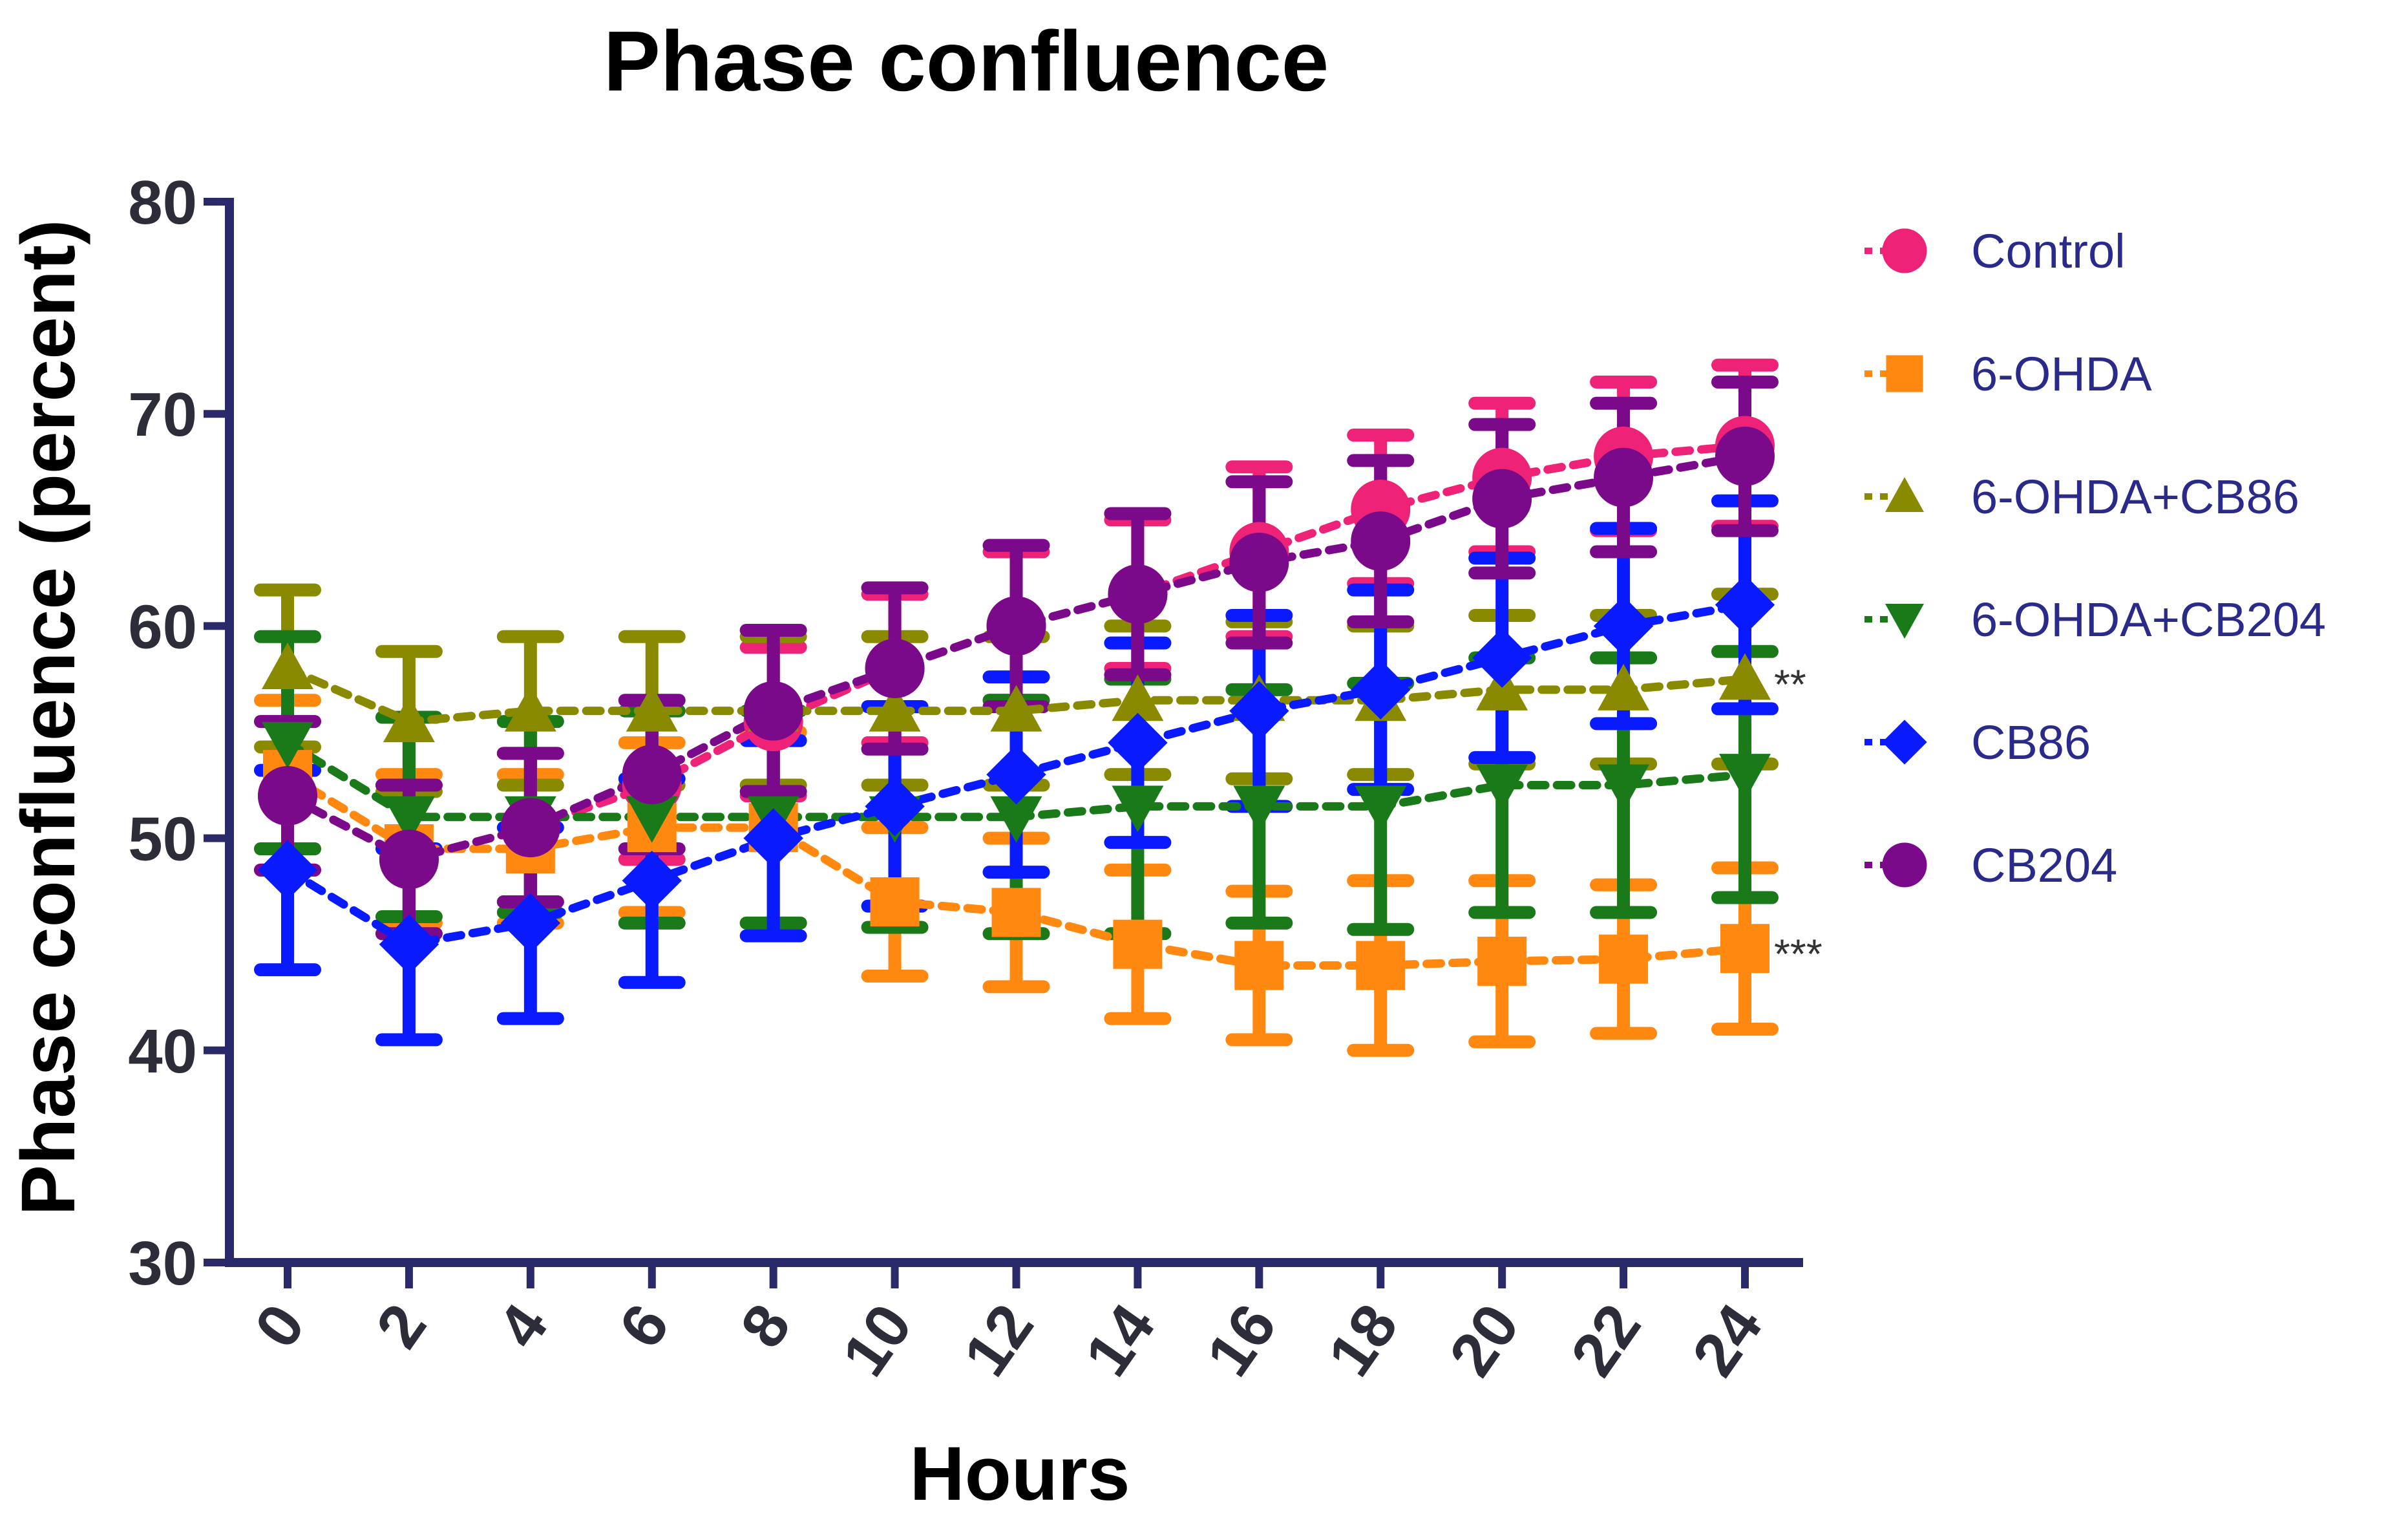 This screenshot has width=2408, height=1525. I want to click on legend-label-6-ohda: 6-OHDA, so click(2061, 374).